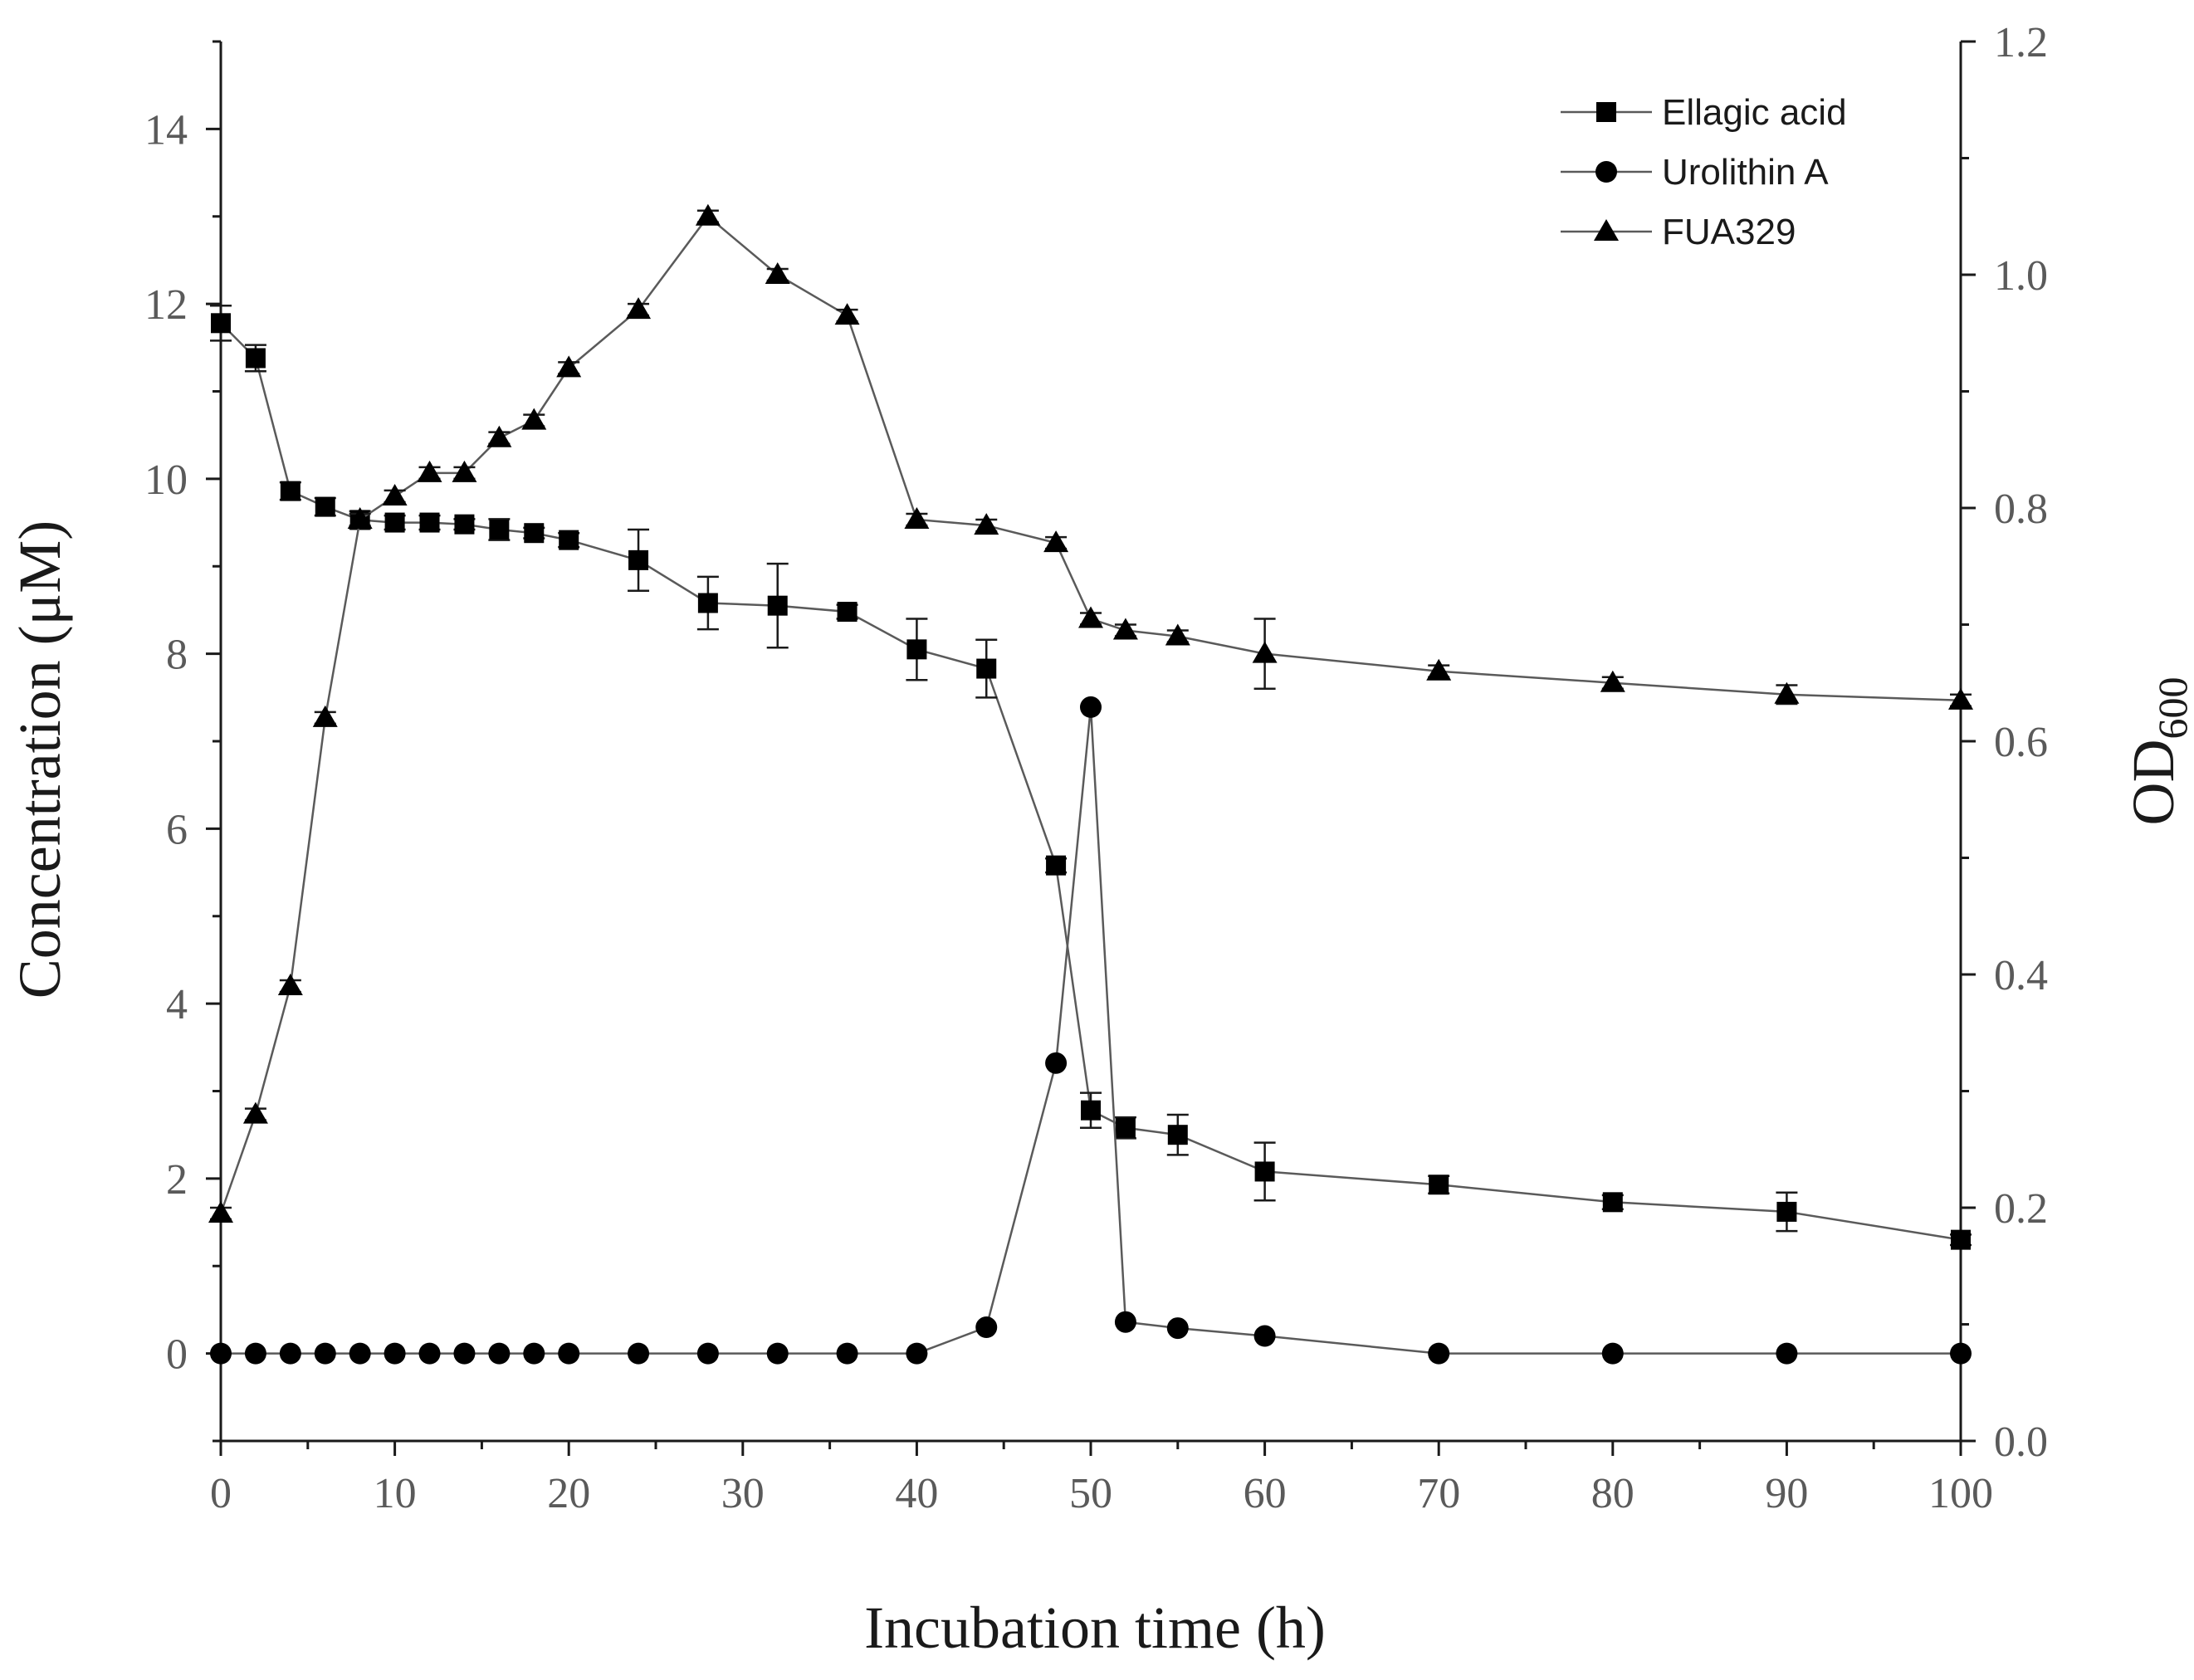  I want to click on y-tick-label: 6, so click(177, 829).